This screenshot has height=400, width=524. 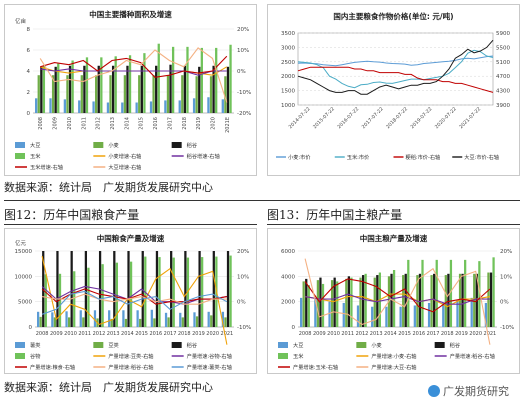 What do you see at coordinates (288, 303) in the screenshot?
I see `y-tick-label: 2000` at bounding box center [288, 303].